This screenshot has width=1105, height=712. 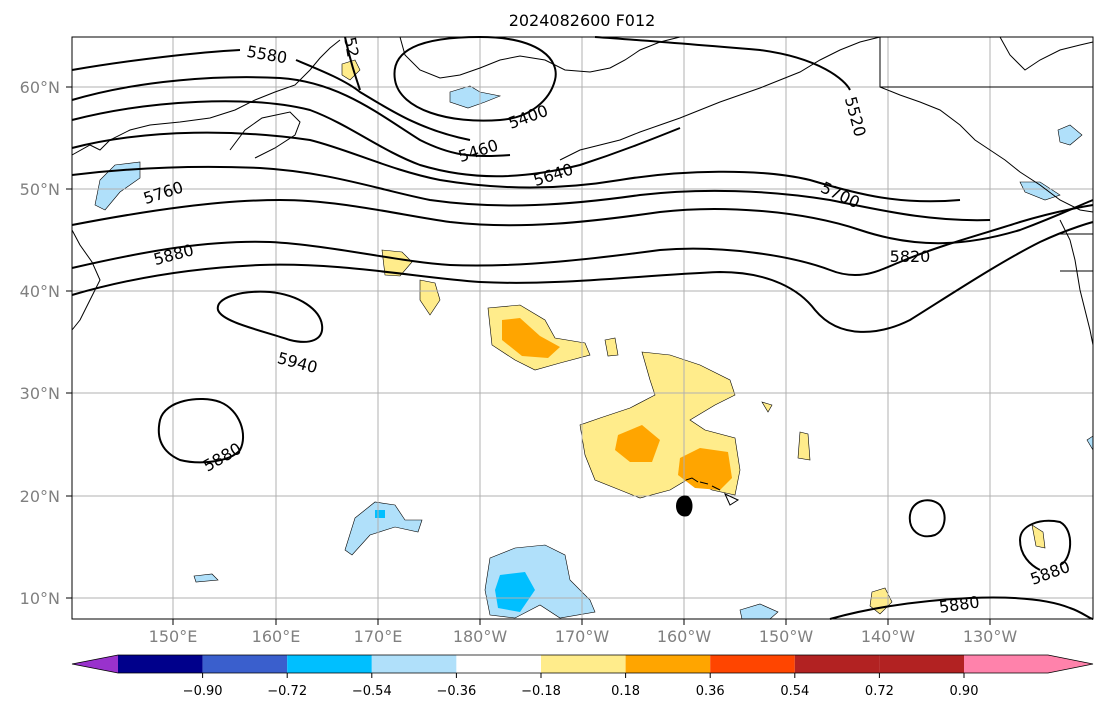 I want to click on colorbar-label: −0.54, so click(x=372, y=691).